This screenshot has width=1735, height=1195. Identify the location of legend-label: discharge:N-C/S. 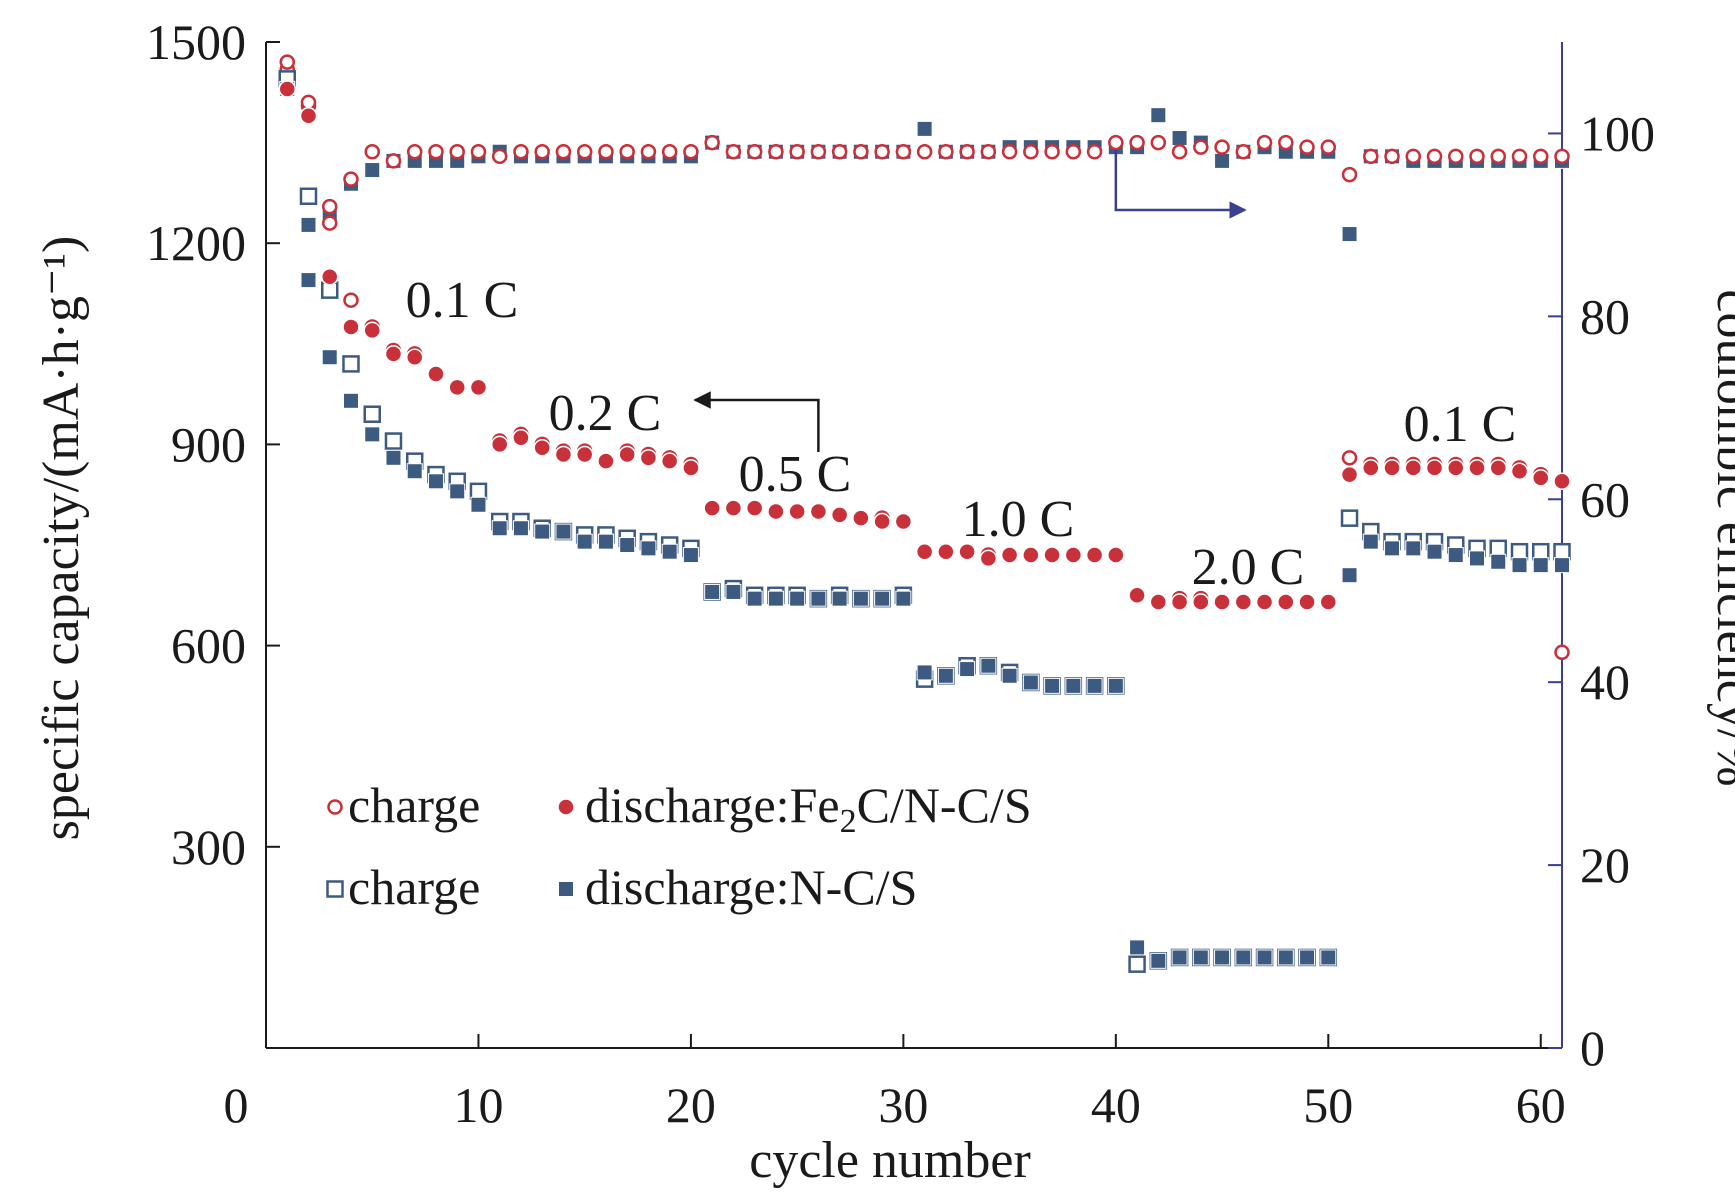
(751, 887).